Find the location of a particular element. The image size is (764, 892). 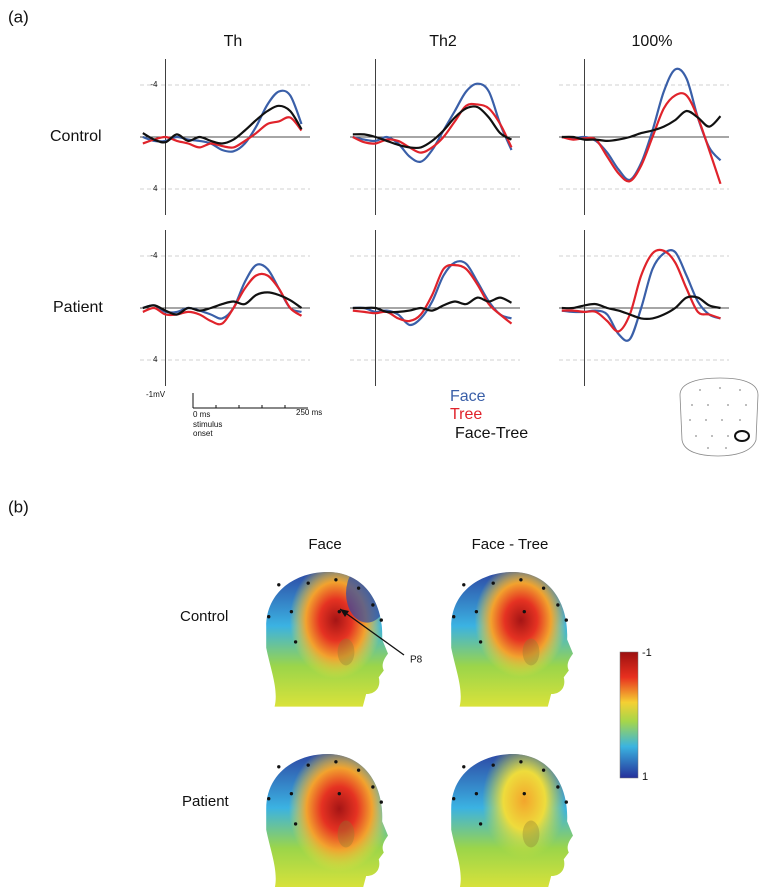

colorbar-label: -1 is located at coordinates (647, 653).